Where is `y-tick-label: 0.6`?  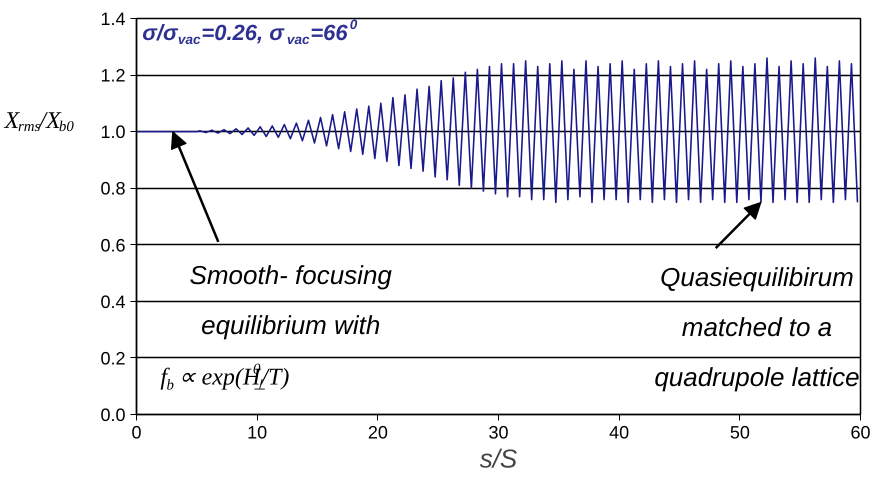 y-tick-label: 0.6 is located at coordinates (113, 245).